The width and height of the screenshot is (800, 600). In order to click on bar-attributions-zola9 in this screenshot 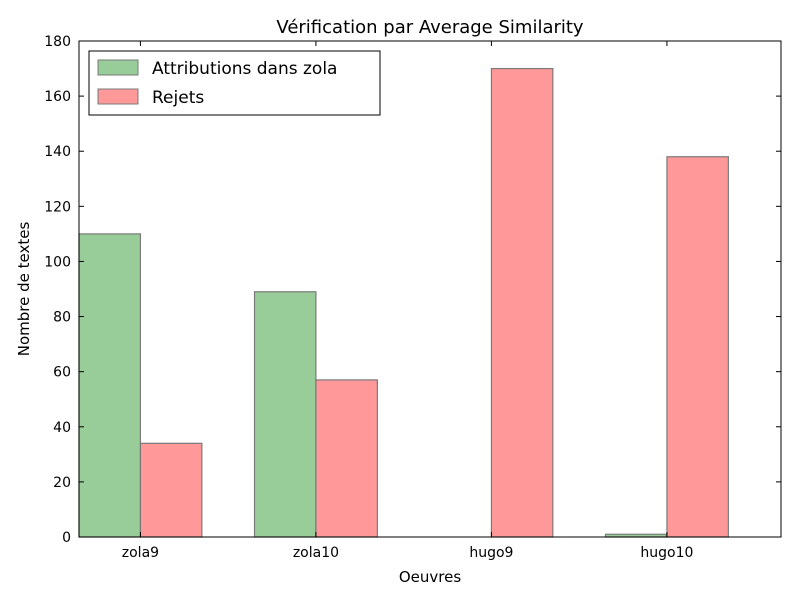, I will do `click(110, 385)`.